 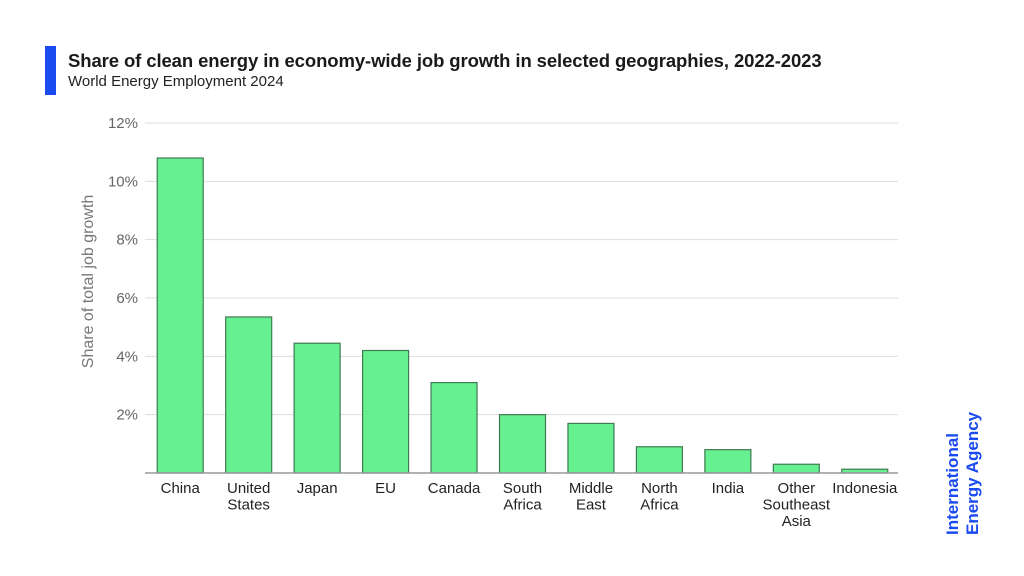 I want to click on x-tick-label: Other Southeast Asia, so click(x=797, y=505).